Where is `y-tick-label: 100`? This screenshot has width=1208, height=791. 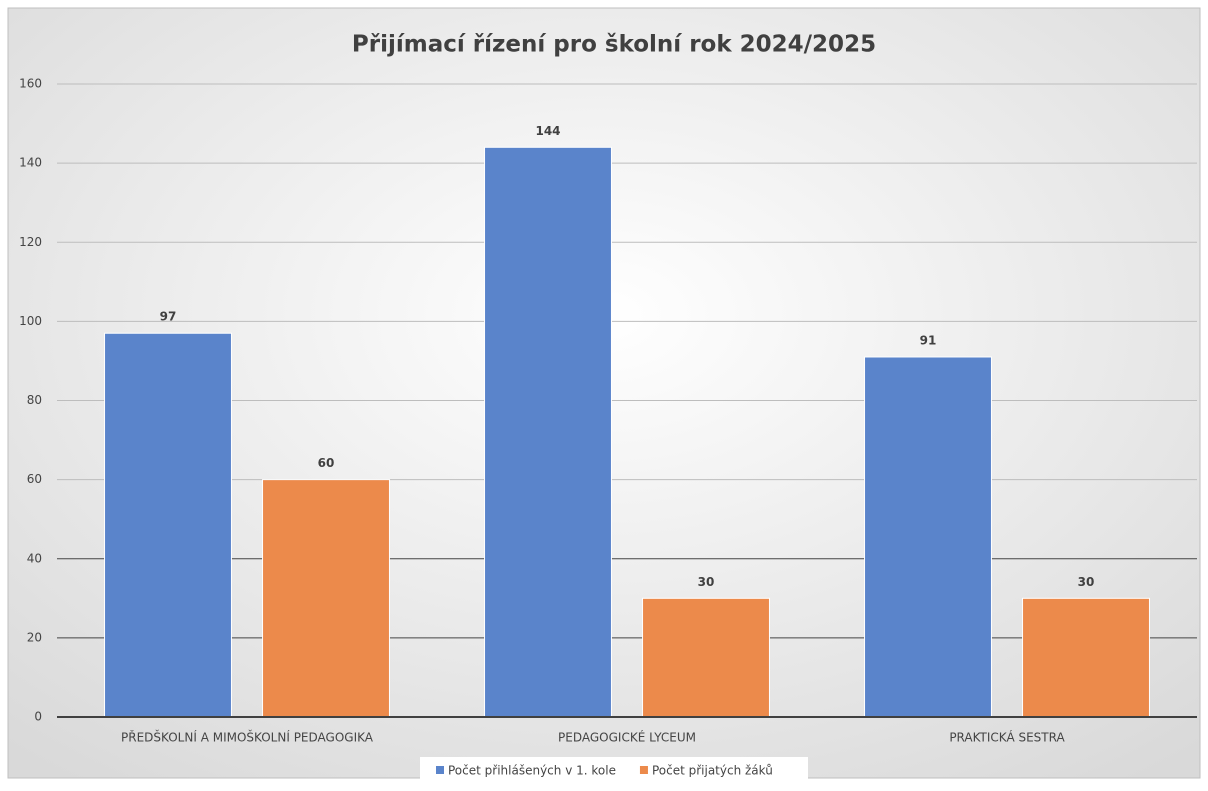 y-tick-label: 100 is located at coordinates (30, 321).